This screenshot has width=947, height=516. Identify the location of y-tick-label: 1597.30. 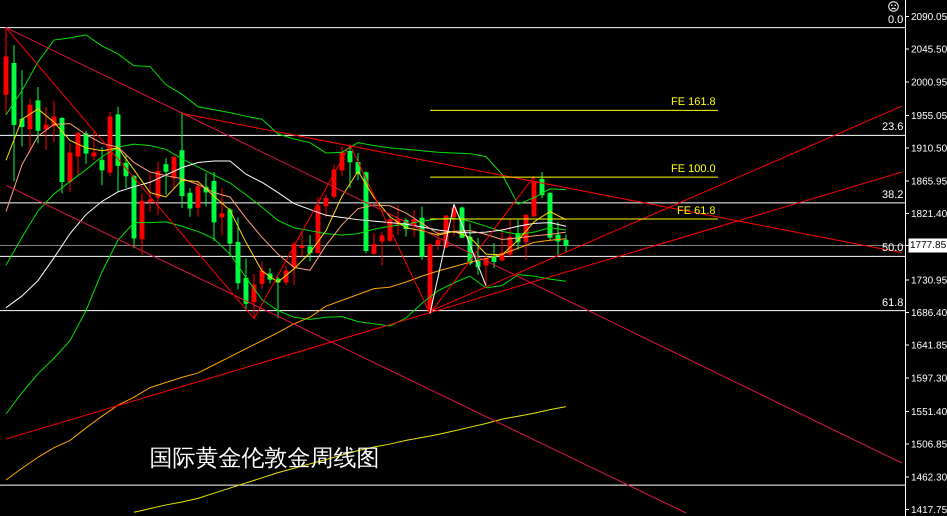
(929, 378).